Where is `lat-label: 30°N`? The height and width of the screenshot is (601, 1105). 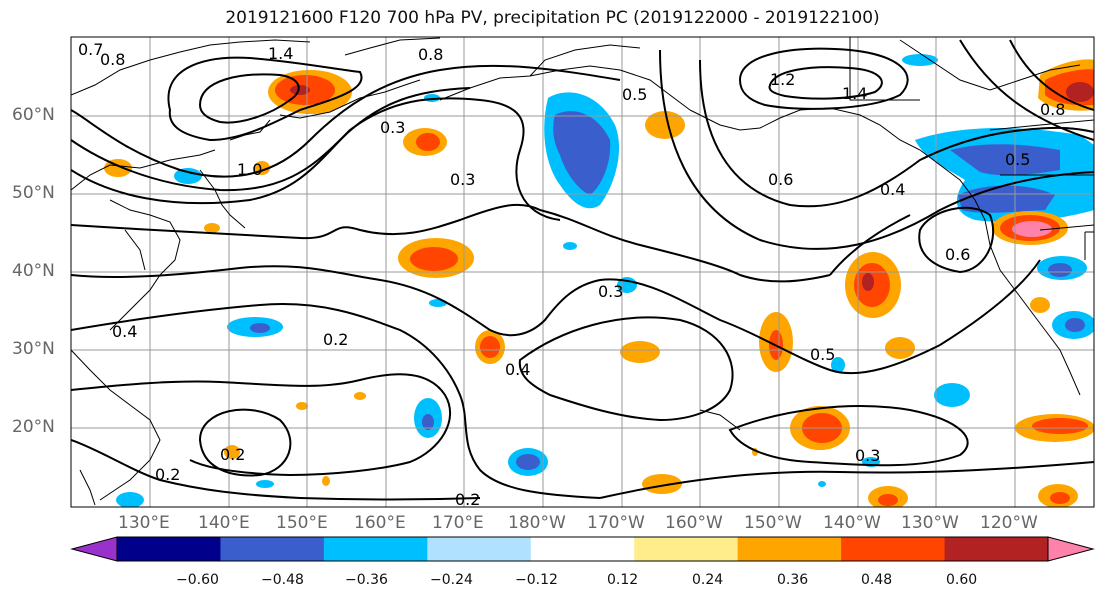
lat-label: 30°N is located at coordinates (33, 349).